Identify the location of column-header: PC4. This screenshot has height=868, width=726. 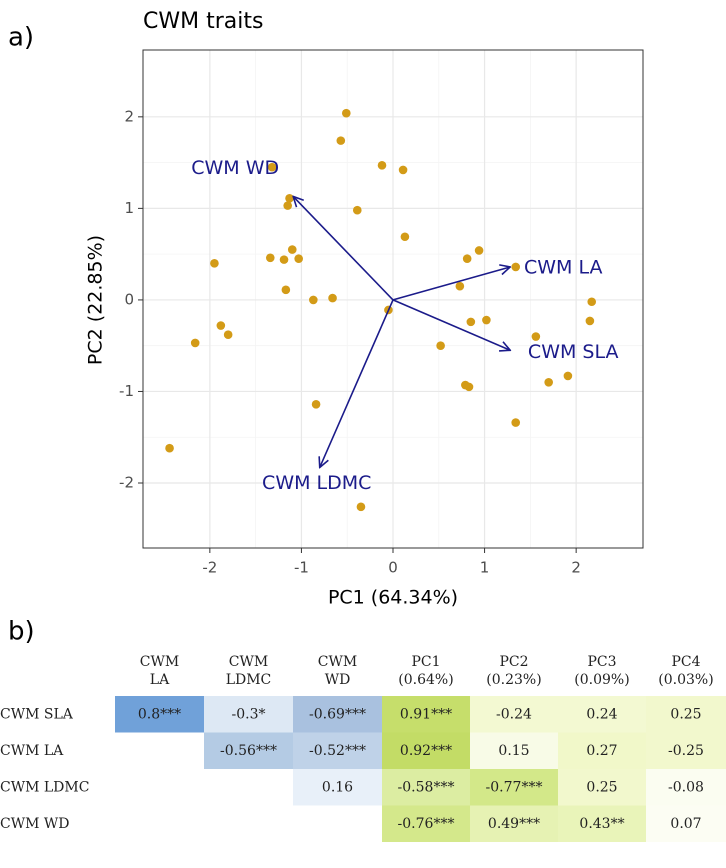
(685, 662).